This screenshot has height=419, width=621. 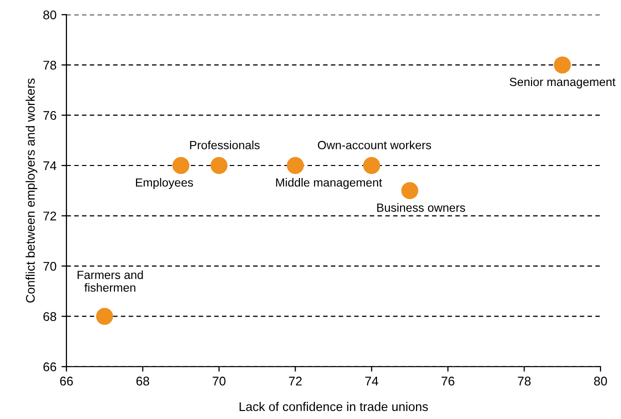 What do you see at coordinates (563, 82) in the screenshot?
I see `annotation: Senior management` at bounding box center [563, 82].